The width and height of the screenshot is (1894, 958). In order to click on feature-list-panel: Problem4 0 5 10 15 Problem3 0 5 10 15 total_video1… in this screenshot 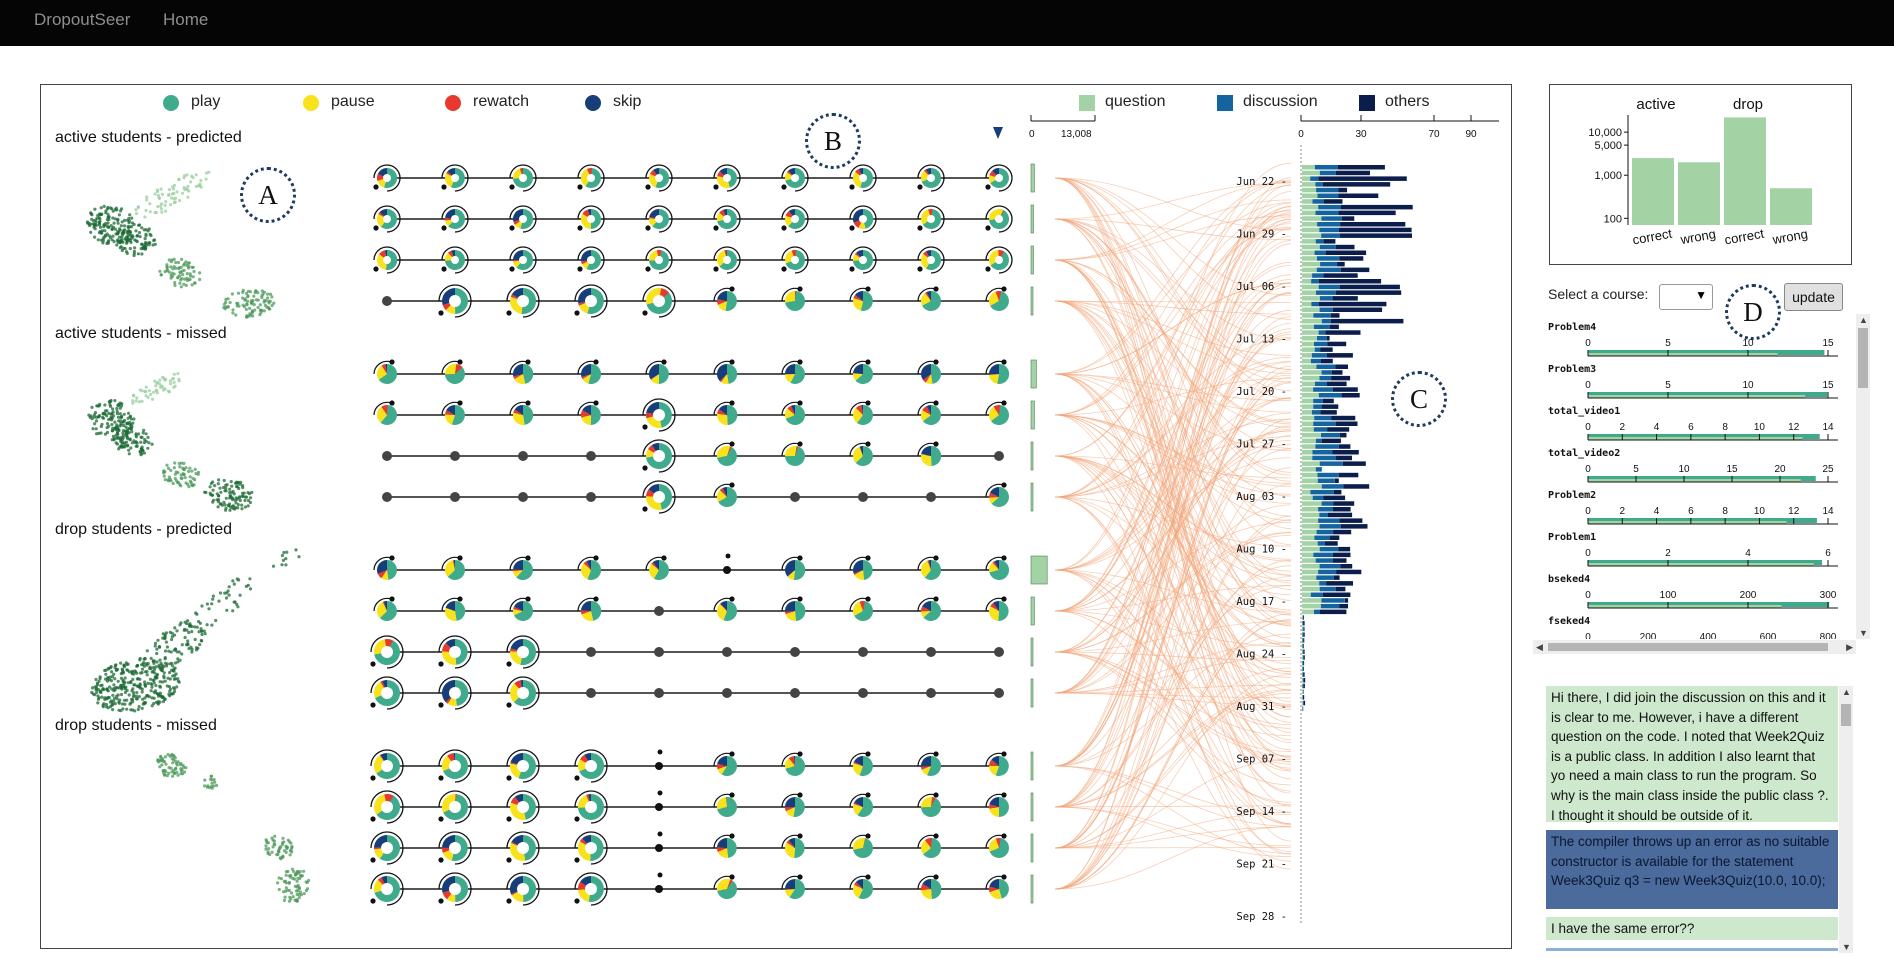, I will do `click(1700, 476)`.